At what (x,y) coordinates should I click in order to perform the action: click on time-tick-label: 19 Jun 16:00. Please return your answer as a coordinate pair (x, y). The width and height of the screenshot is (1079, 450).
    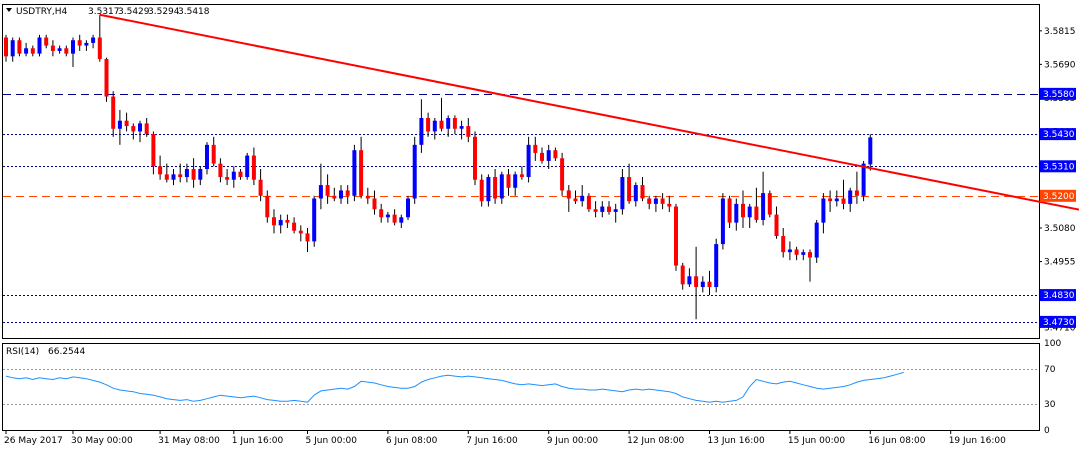
    Looking at the image, I should click on (977, 441).